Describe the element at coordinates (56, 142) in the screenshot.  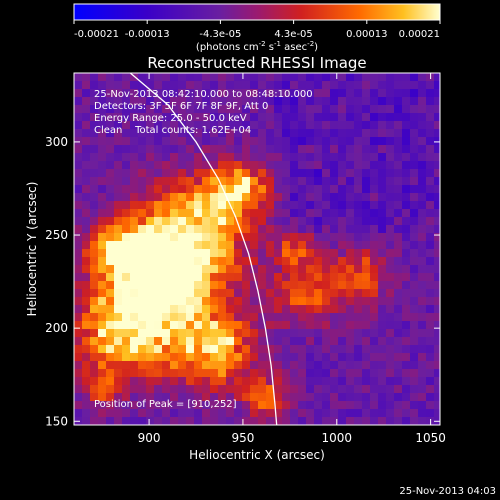
I see `y-tick-label: 300` at that location.